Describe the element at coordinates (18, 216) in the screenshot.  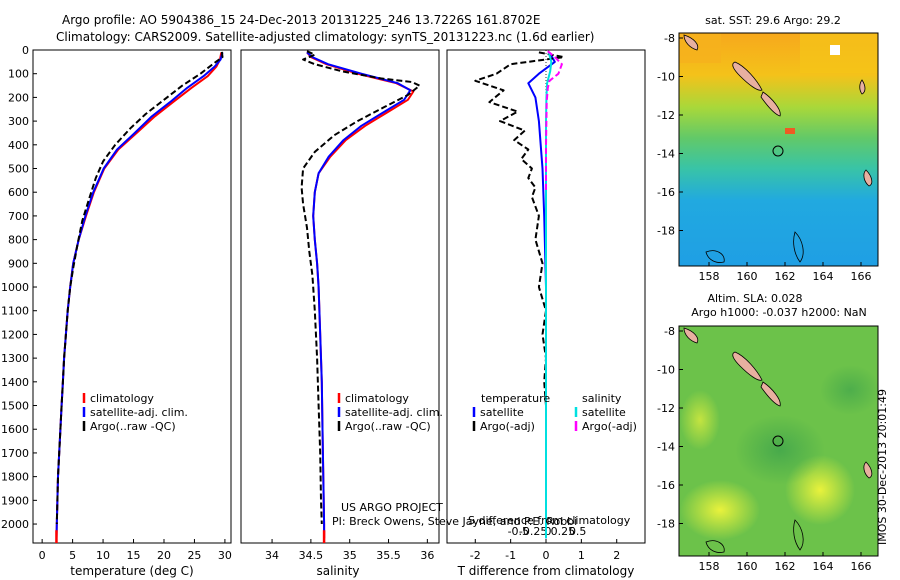
I see `y-tick-label: 700` at that location.